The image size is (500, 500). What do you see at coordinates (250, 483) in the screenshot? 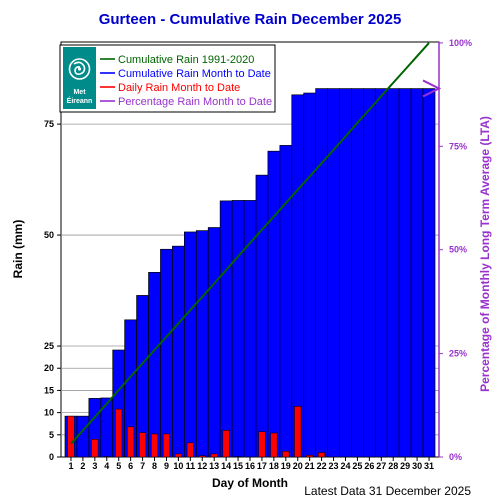
I see `x-axis-title: Day of Month` at bounding box center [250, 483].